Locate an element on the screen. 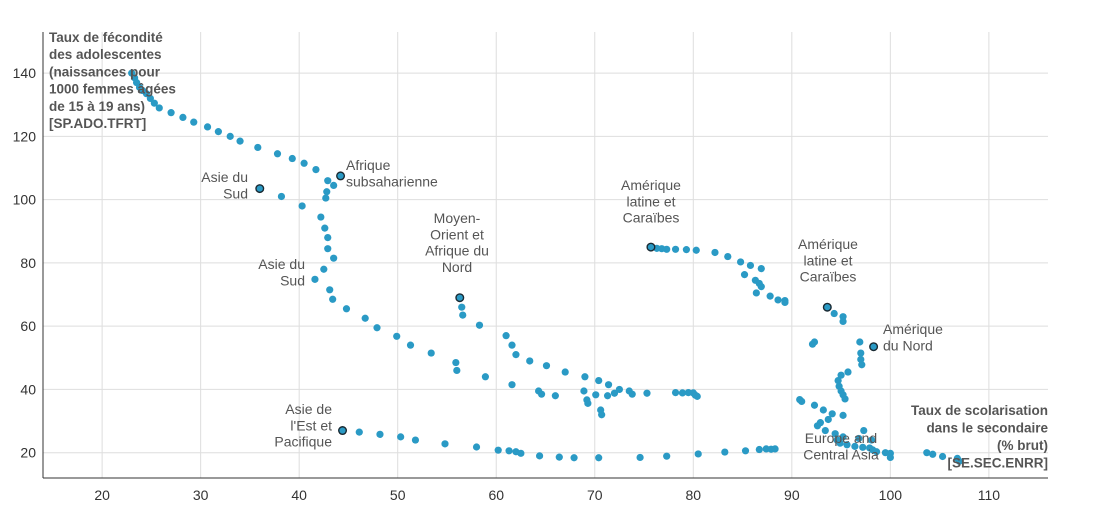  y-tick-label: 80 is located at coordinates (28, 263).